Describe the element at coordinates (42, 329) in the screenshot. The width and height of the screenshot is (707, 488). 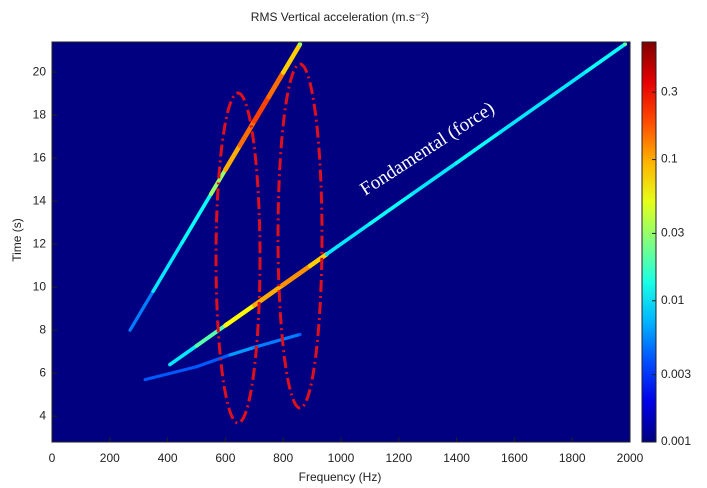
I see `y-tick-label: 8` at that location.